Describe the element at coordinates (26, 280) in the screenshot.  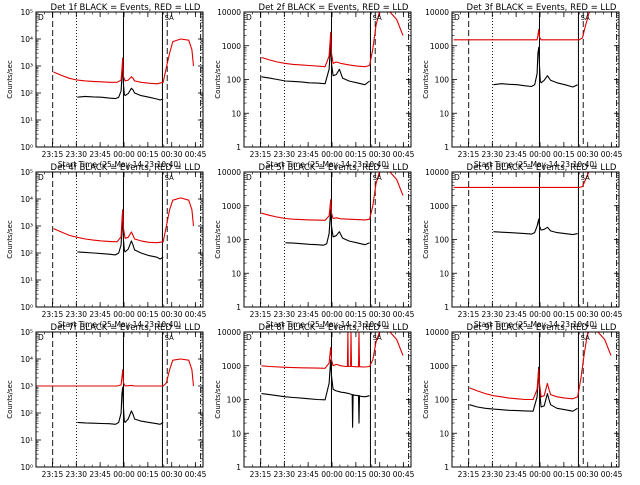
I see `y-tick-label: 10¹` at that location.